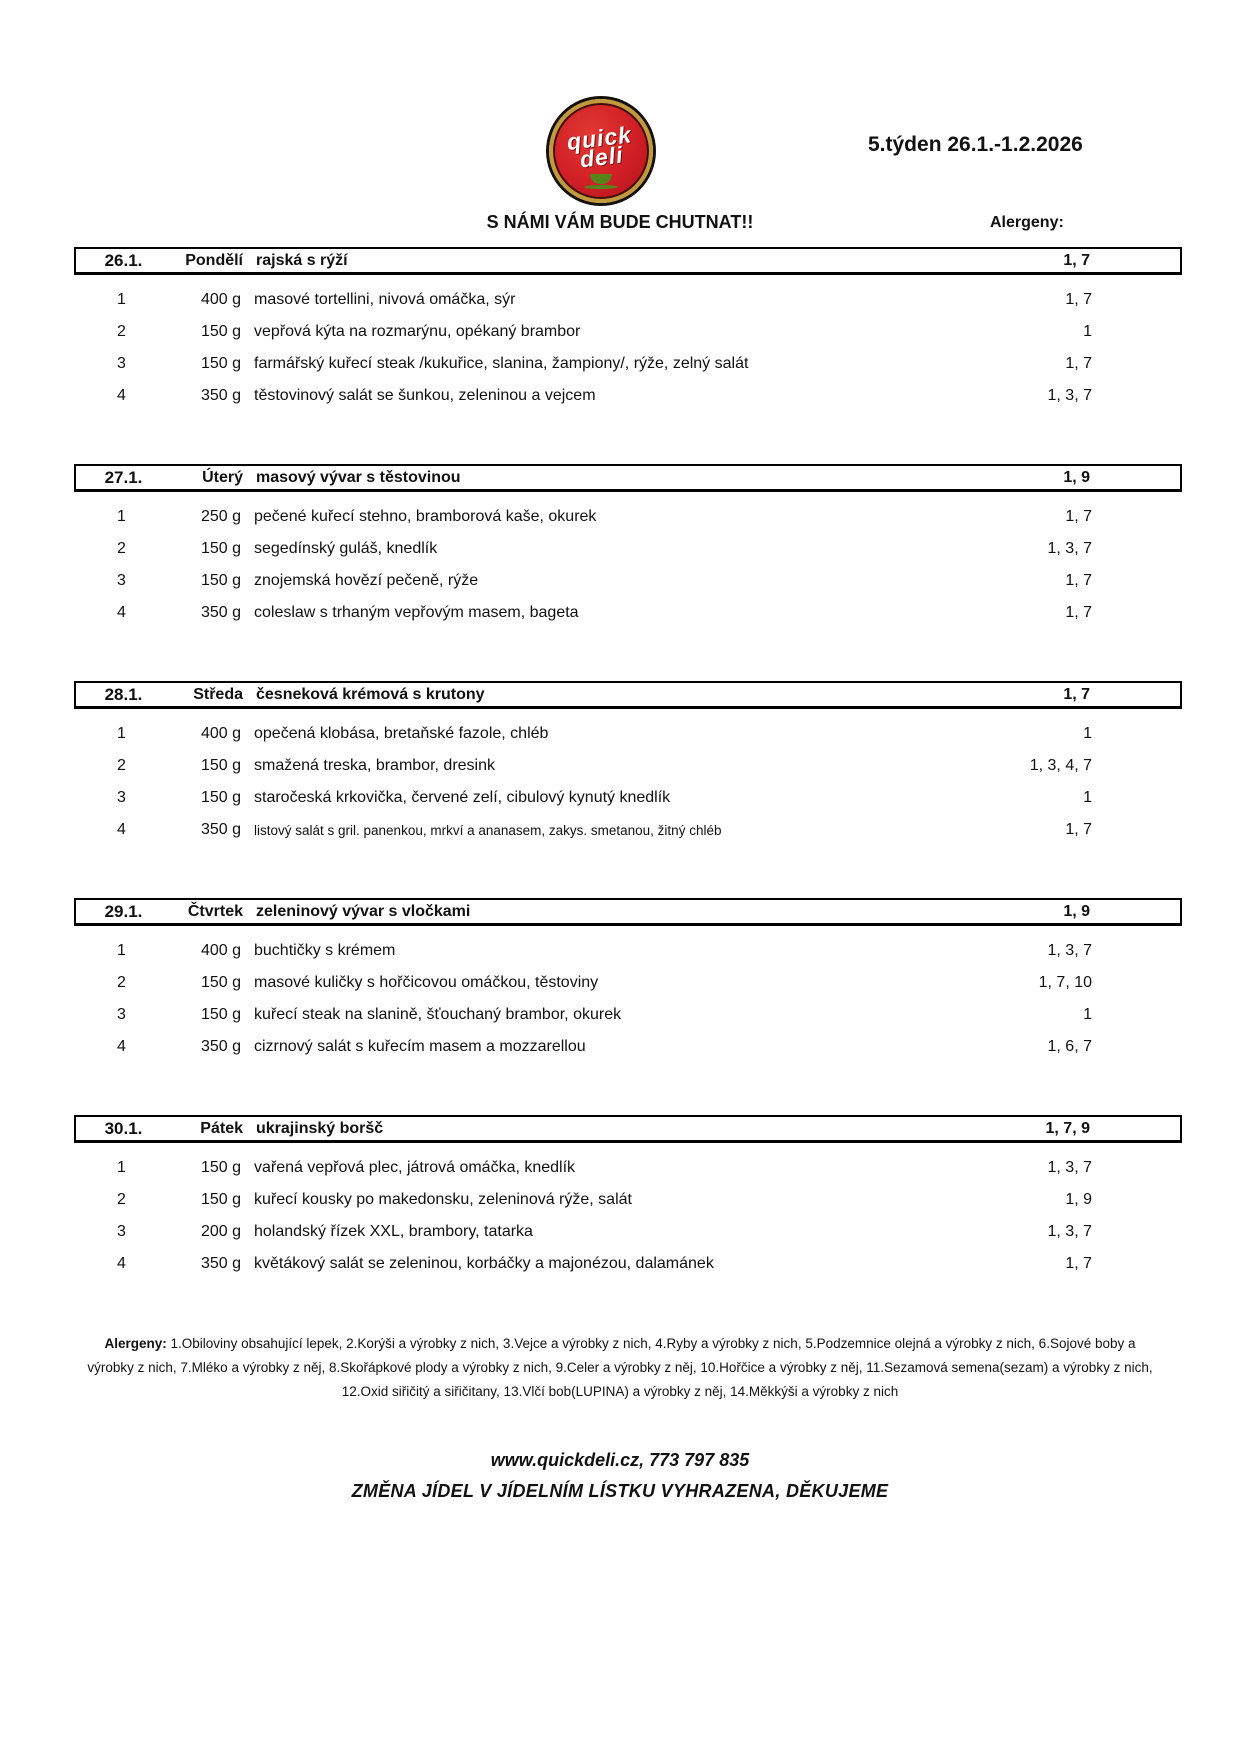 This screenshot has width=1240, height=1754. Describe the element at coordinates (302, 260) in the screenshot. I see `soup-name: rajská s rýží` at that location.